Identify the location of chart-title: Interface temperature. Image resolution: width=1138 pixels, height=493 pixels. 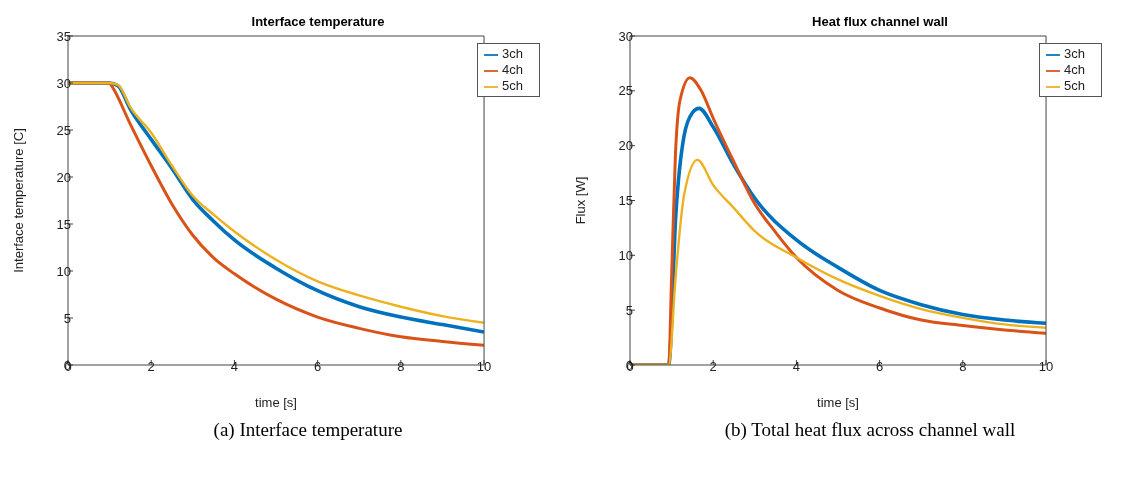
(318, 21).